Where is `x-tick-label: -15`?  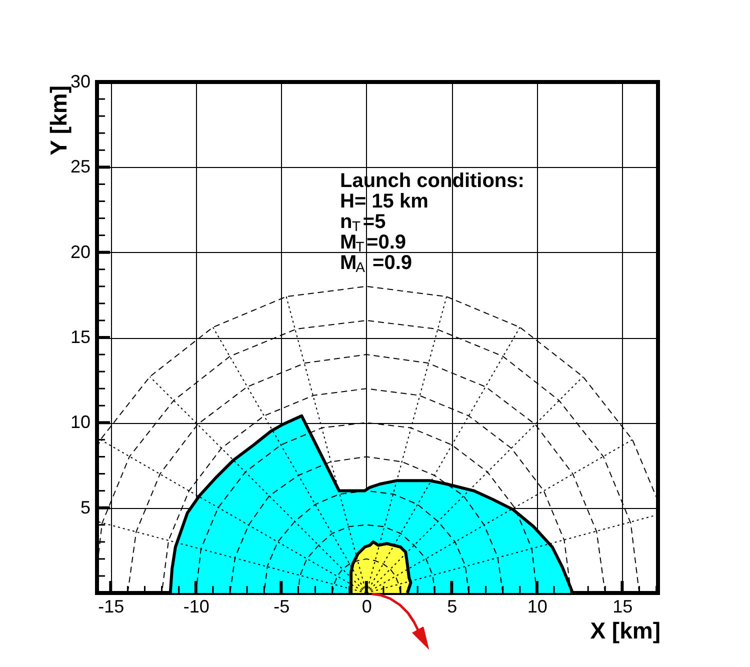 x-tick-label: -15 is located at coordinates (111, 606).